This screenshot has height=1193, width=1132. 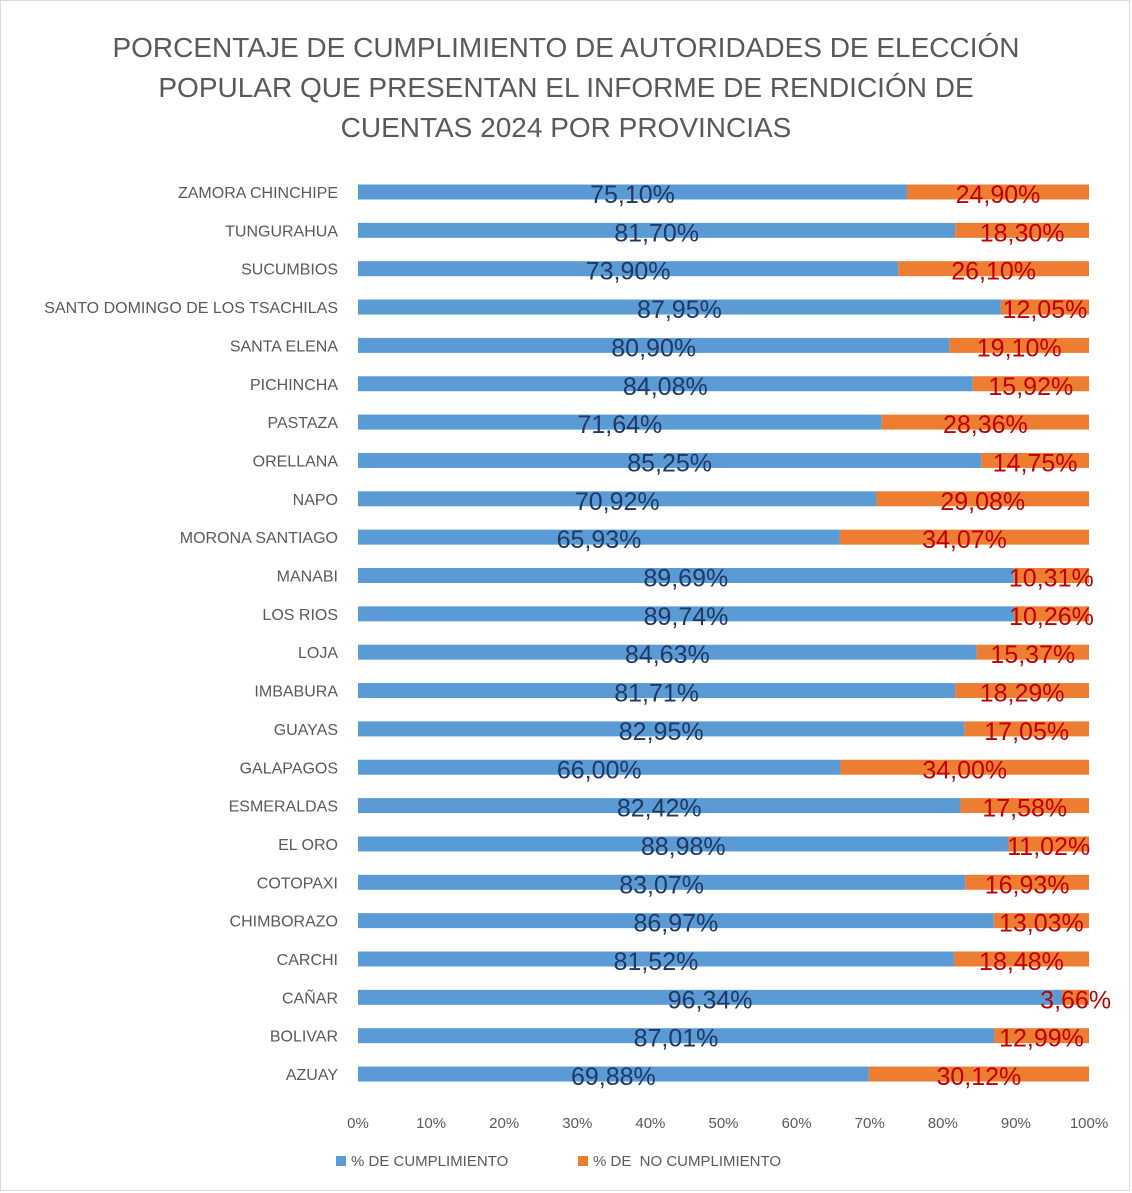 I want to click on x-tick-label: 50%, so click(x=723, y=1123).